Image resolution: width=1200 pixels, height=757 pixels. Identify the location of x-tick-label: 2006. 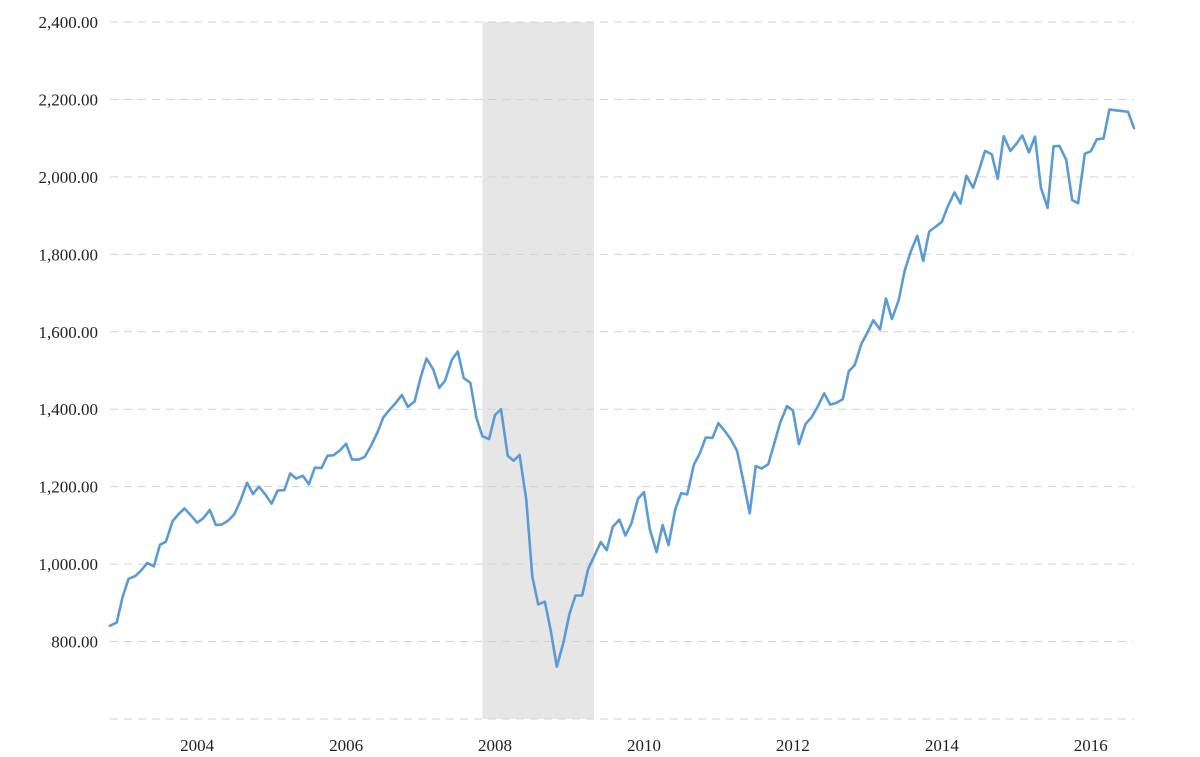
(346, 745).